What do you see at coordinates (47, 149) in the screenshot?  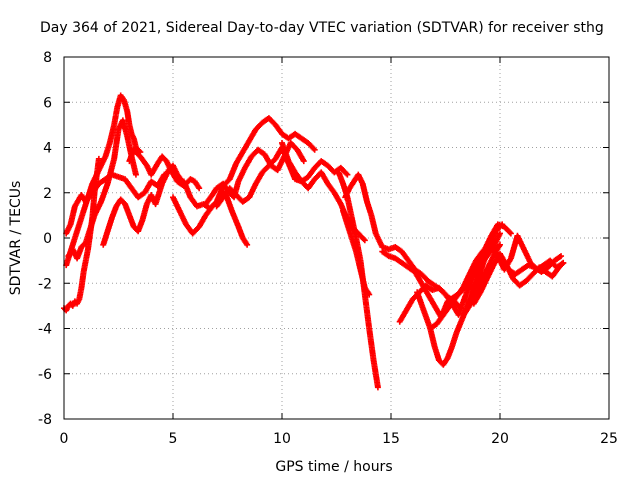 I see `y-tick-label: 4` at bounding box center [47, 149].